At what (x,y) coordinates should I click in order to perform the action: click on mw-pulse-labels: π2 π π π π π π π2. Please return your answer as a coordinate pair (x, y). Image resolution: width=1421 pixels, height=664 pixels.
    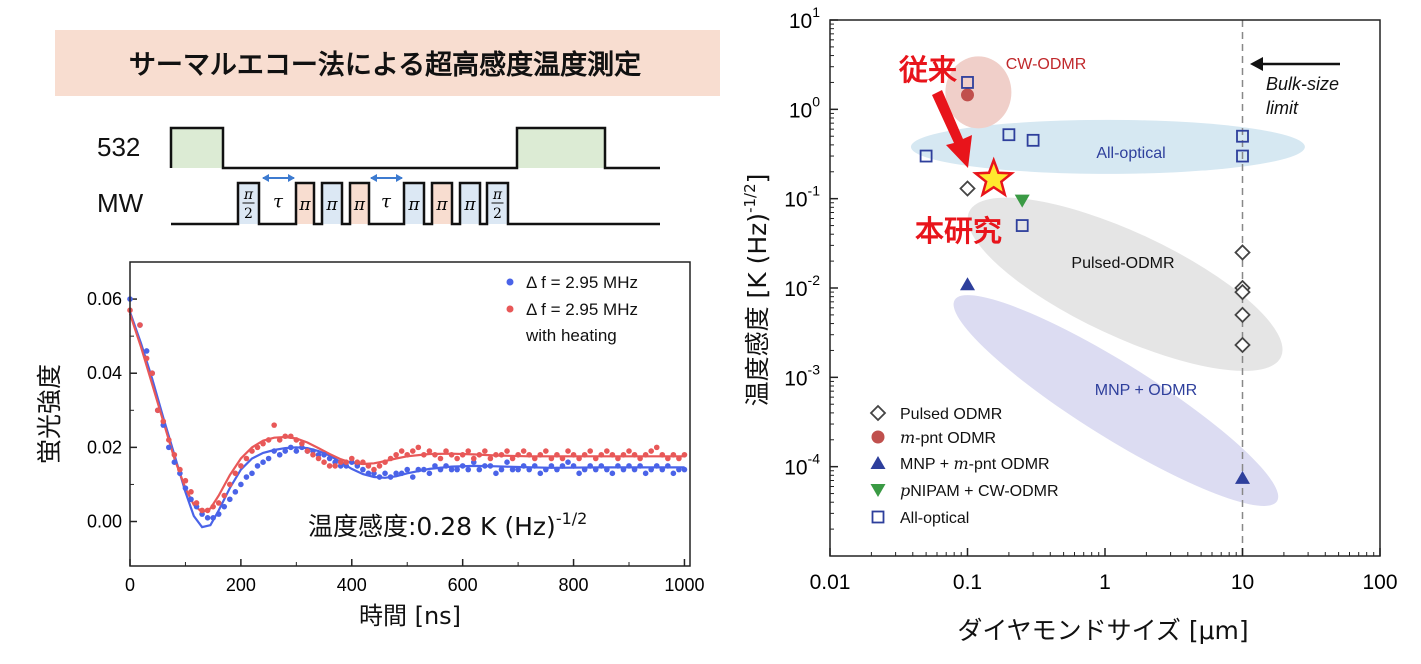
    Looking at the image, I should click on (373, 204).